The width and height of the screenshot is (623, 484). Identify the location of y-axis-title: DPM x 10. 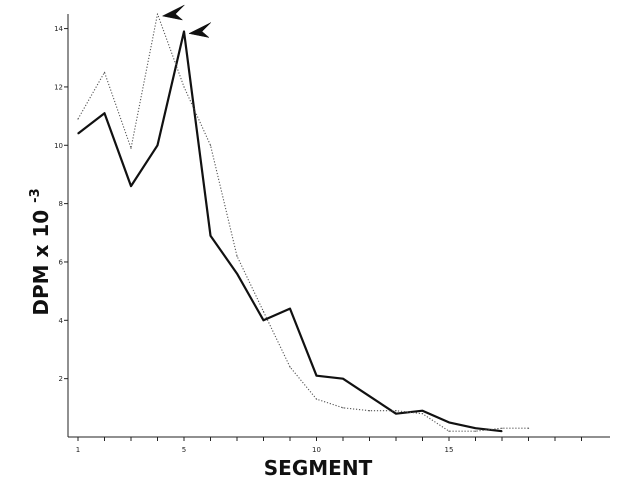
(41, 263).